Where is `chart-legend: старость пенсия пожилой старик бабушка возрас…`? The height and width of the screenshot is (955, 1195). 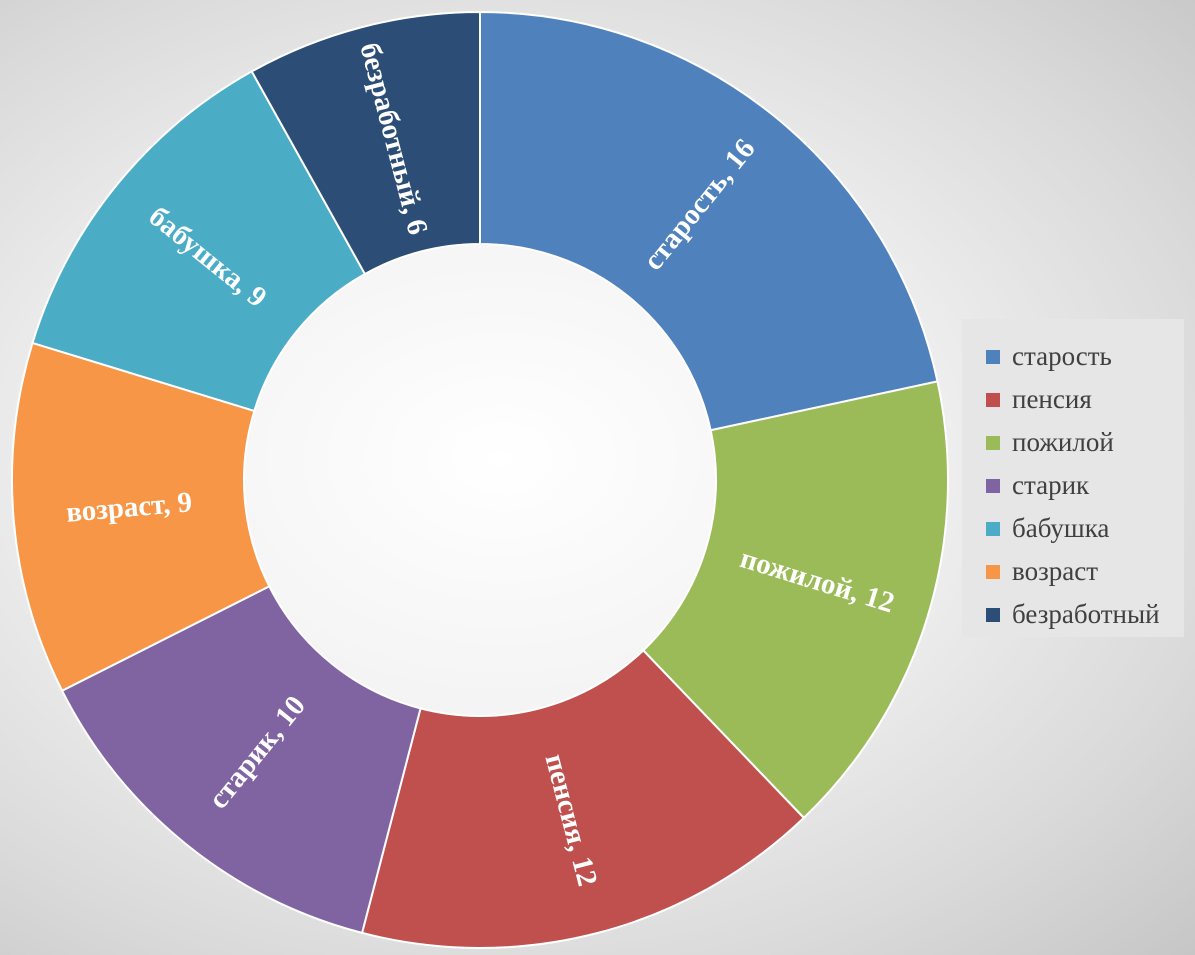 chart-legend: старость пенсия пожилой старик бабушка возрас… is located at coordinates (1073, 478).